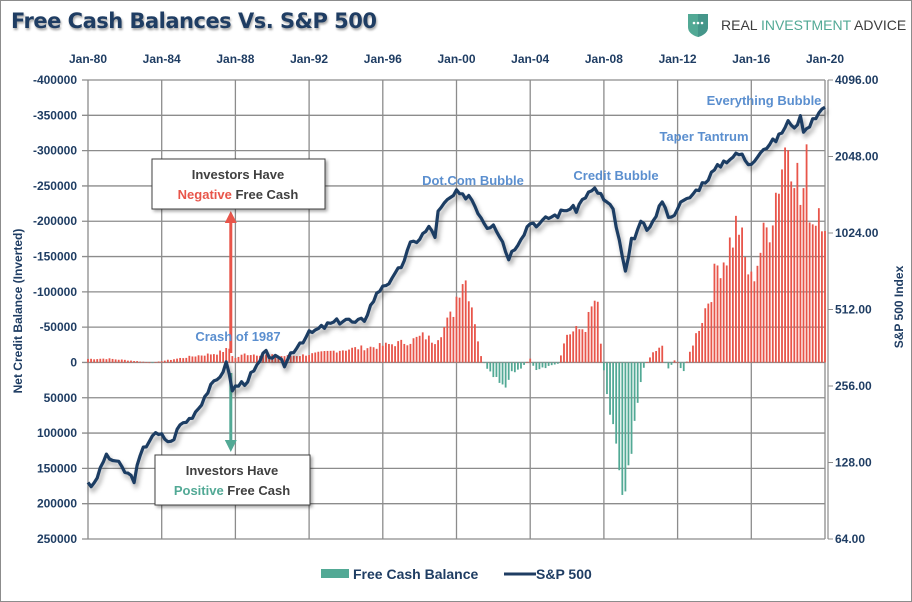 This screenshot has width=912, height=602. What do you see at coordinates (88, 59) in the screenshot?
I see `x-tick-label: Jan-80` at bounding box center [88, 59].